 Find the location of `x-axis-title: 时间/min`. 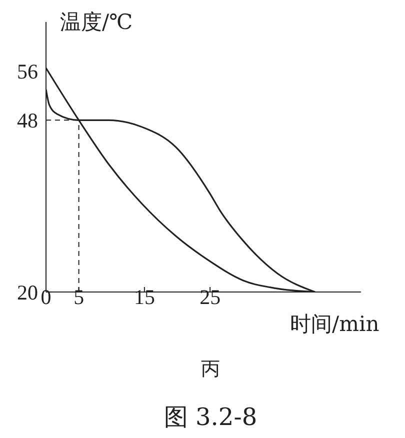

x-axis-title: 时间/min is located at coordinates (335, 324).